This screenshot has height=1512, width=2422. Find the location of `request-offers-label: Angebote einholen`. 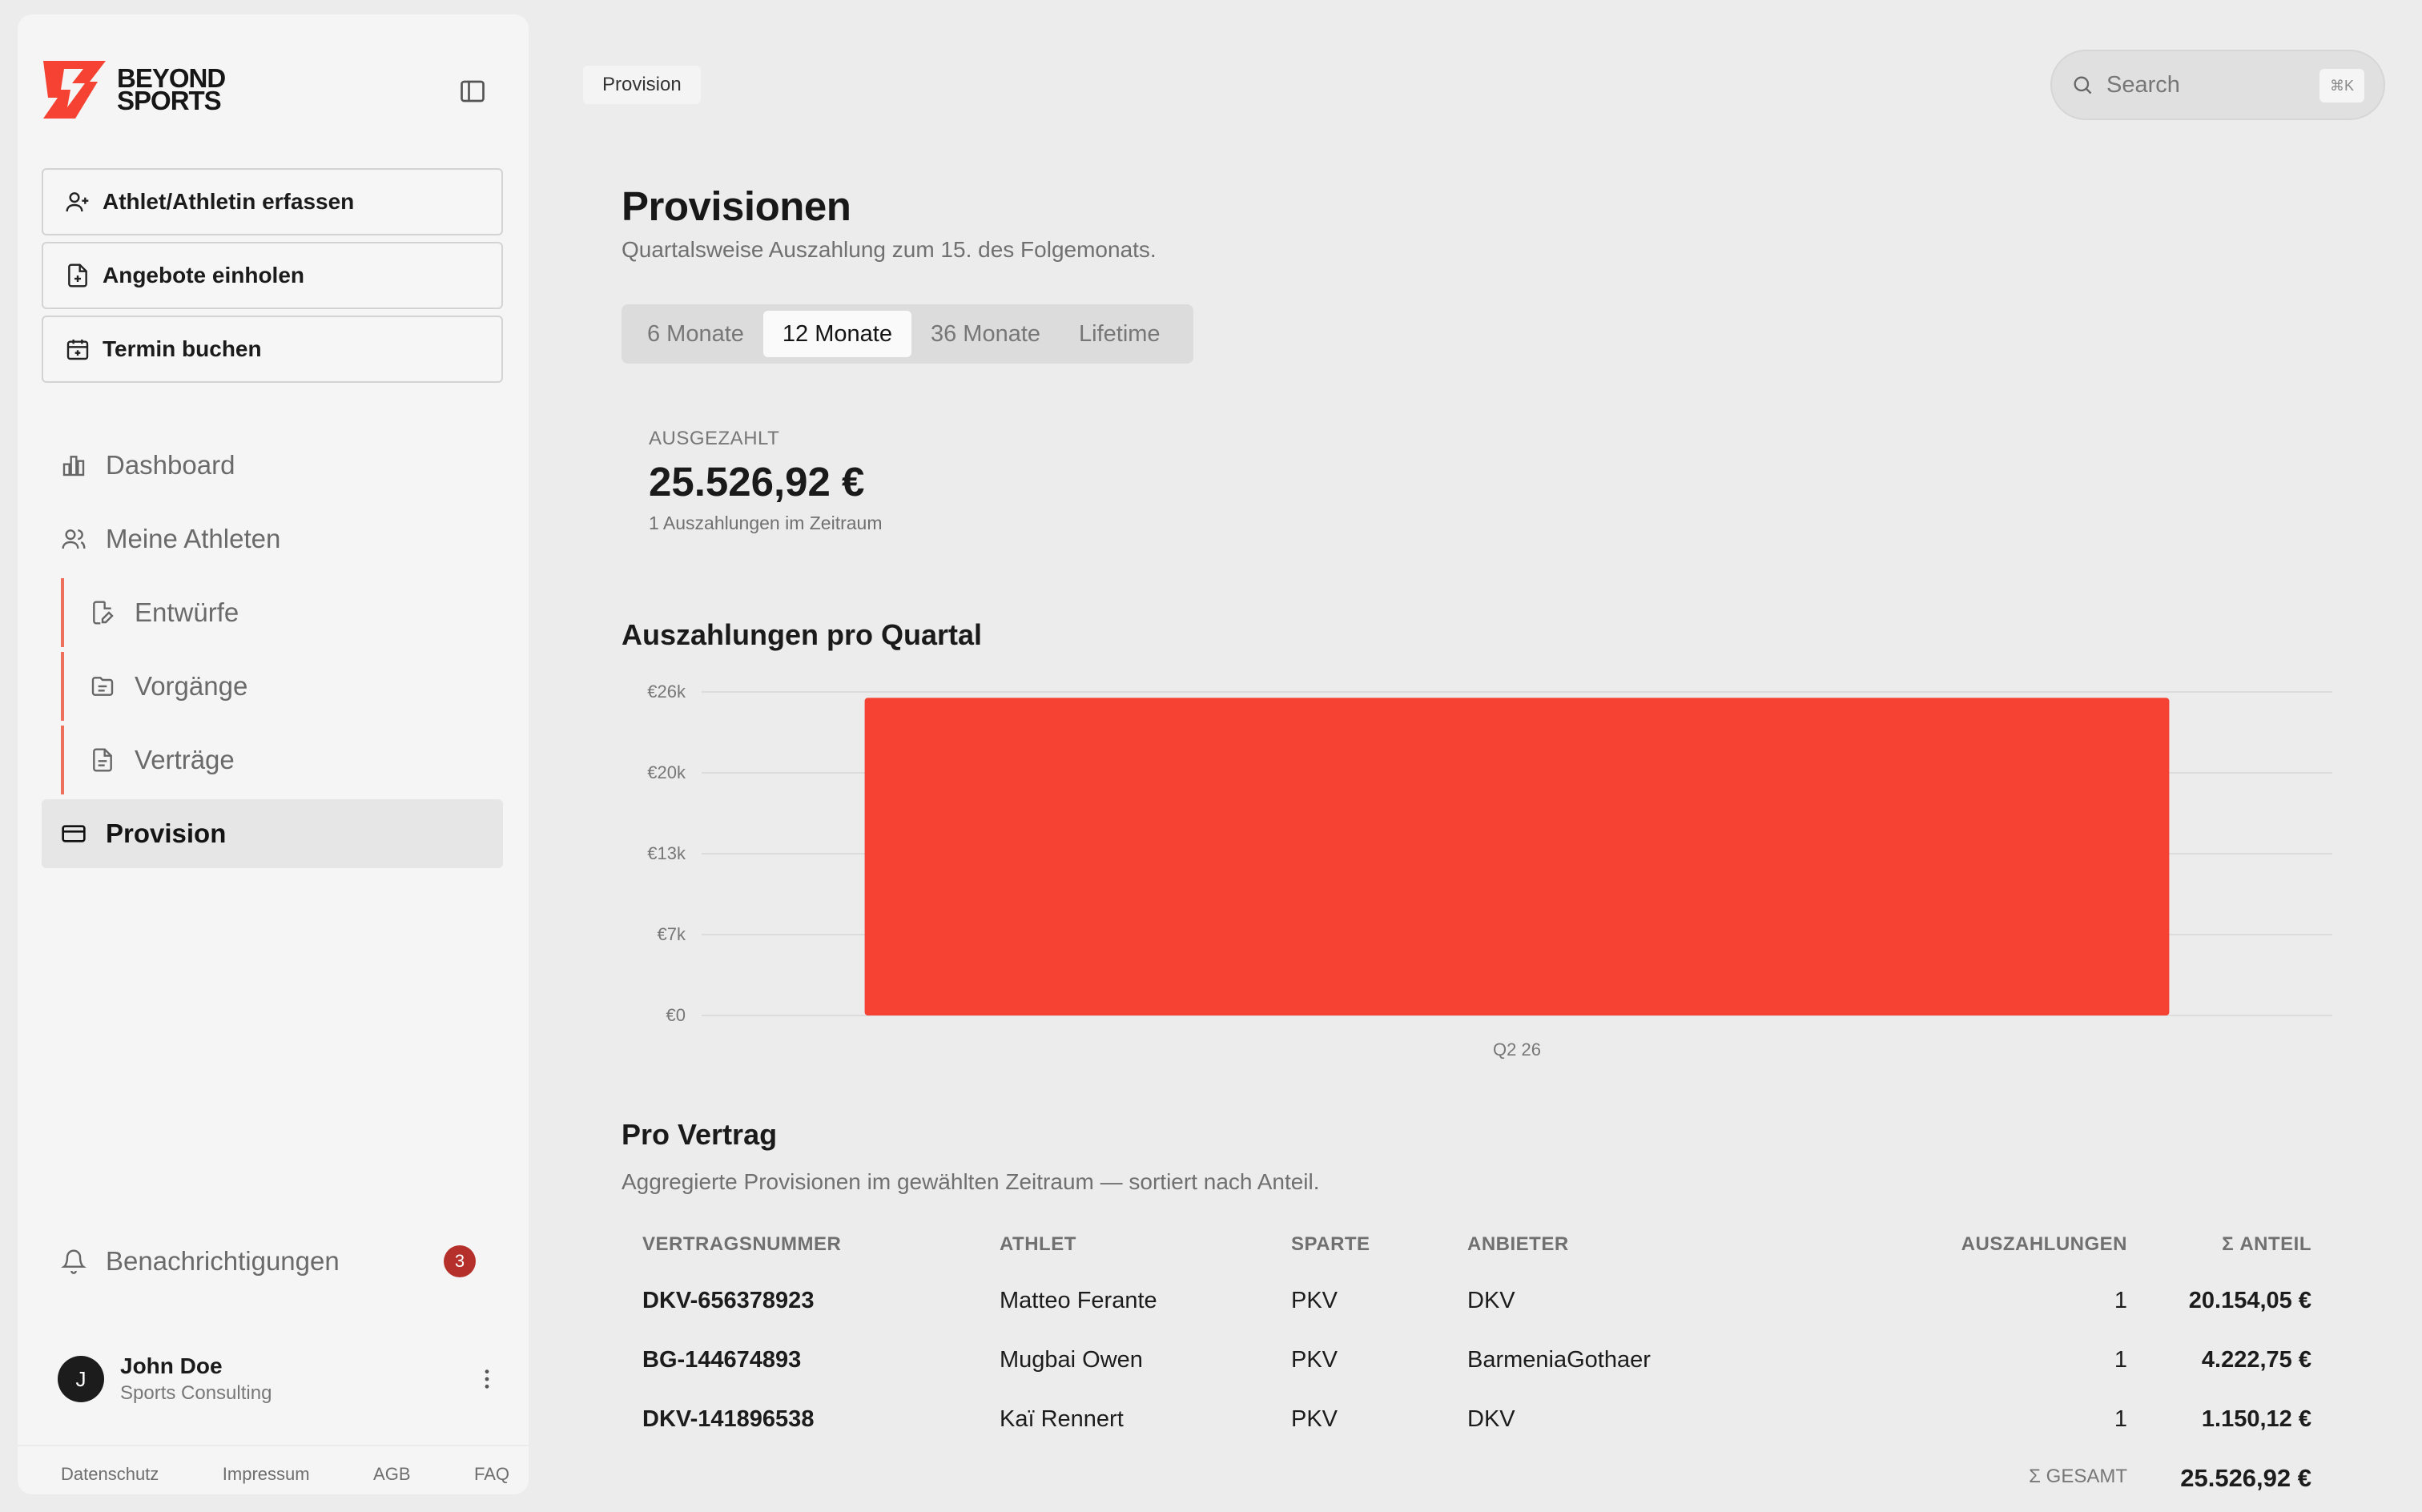

request-offers-label: Angebote einholen is located at coordinates (203, 275).